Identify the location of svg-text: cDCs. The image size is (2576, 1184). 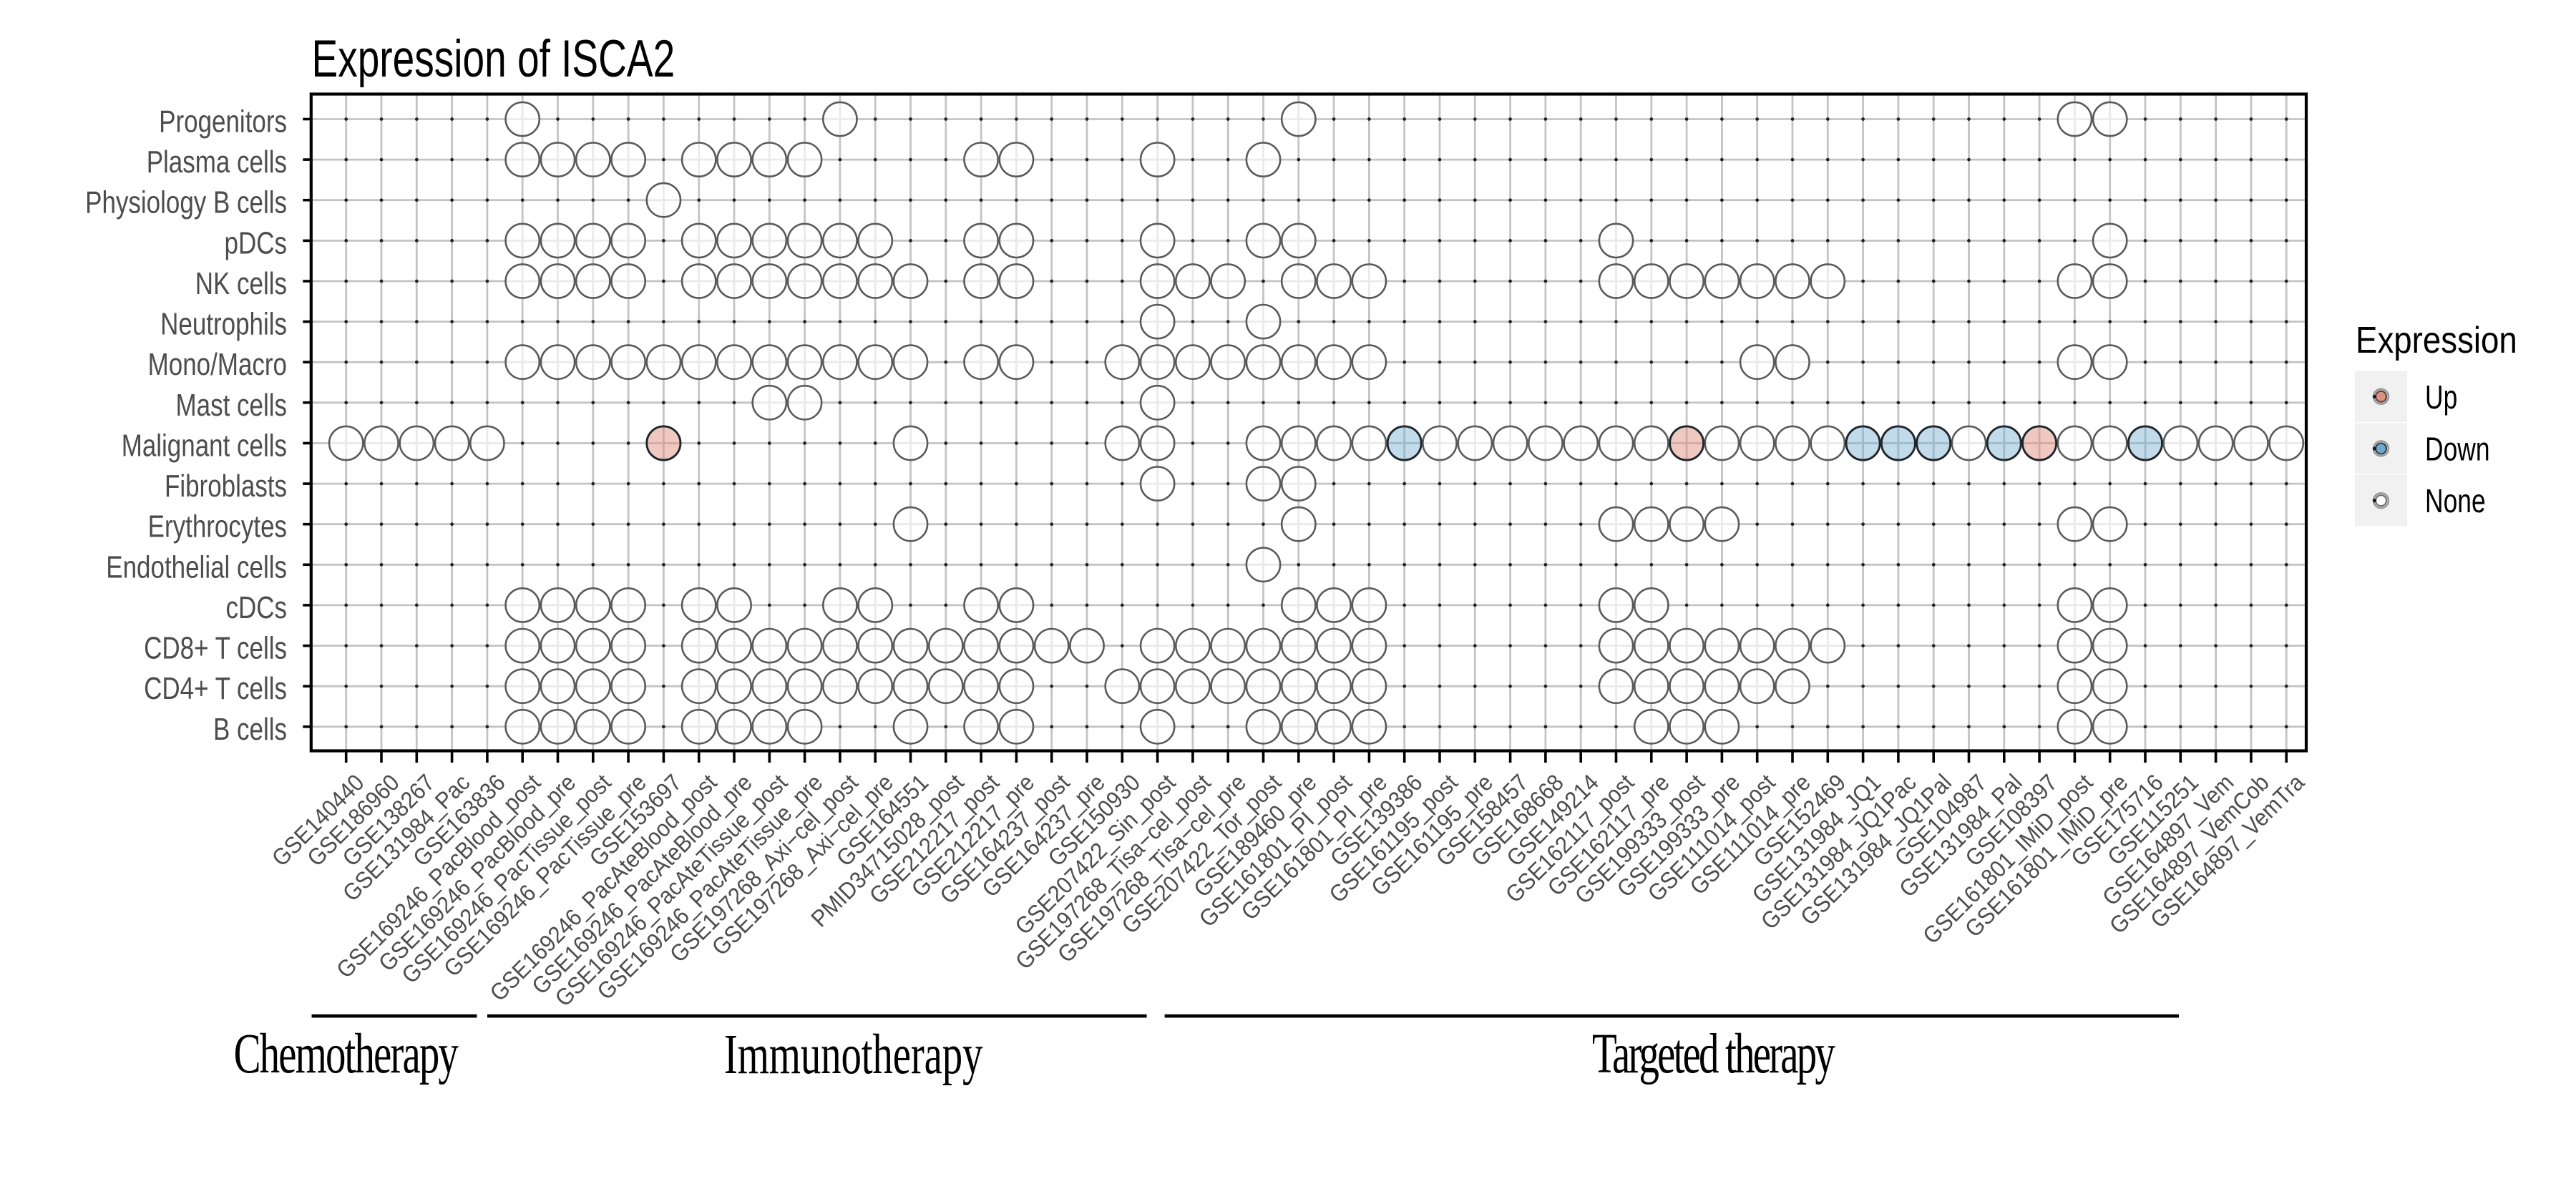
(256, 607).